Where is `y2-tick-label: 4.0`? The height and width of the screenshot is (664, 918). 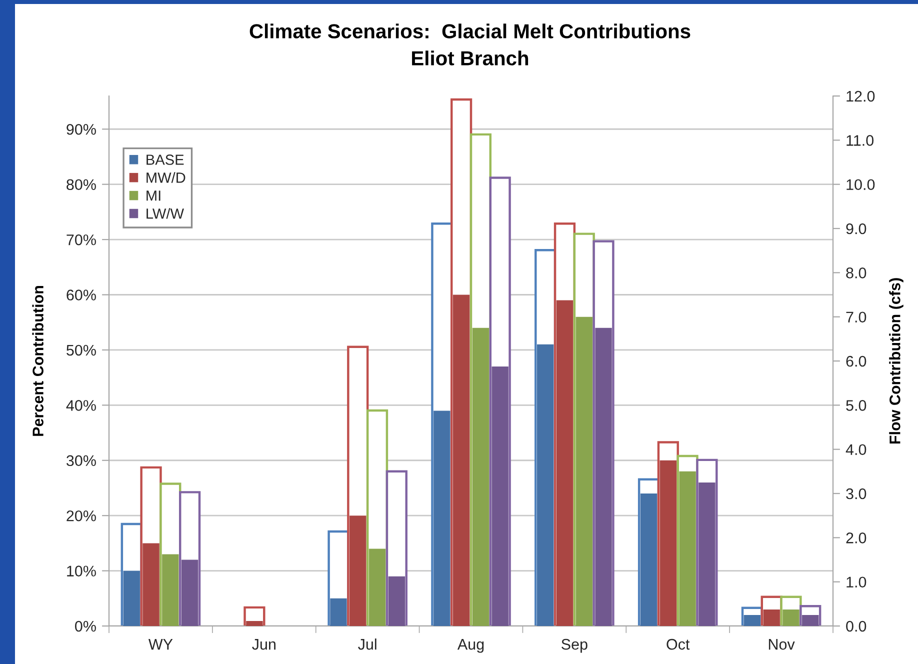
y2-tick-label: 4.0 is located at coordinates (856, 450).